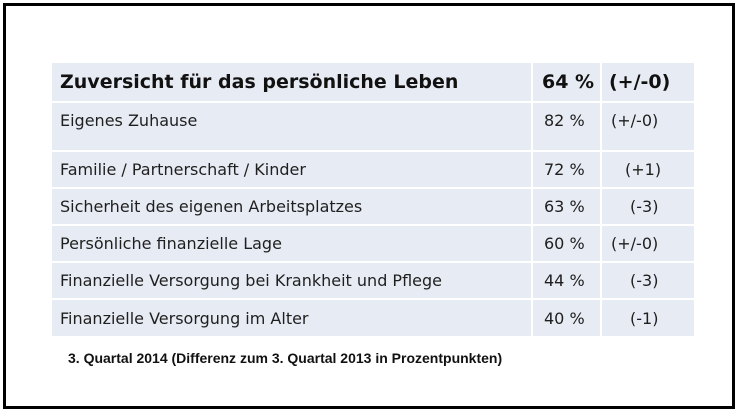 The image size is (736, 416). What do you see at coordinates (564, 280) in the screenshot?
I see `row-value: 44 %` at bounding box center [564, 280].